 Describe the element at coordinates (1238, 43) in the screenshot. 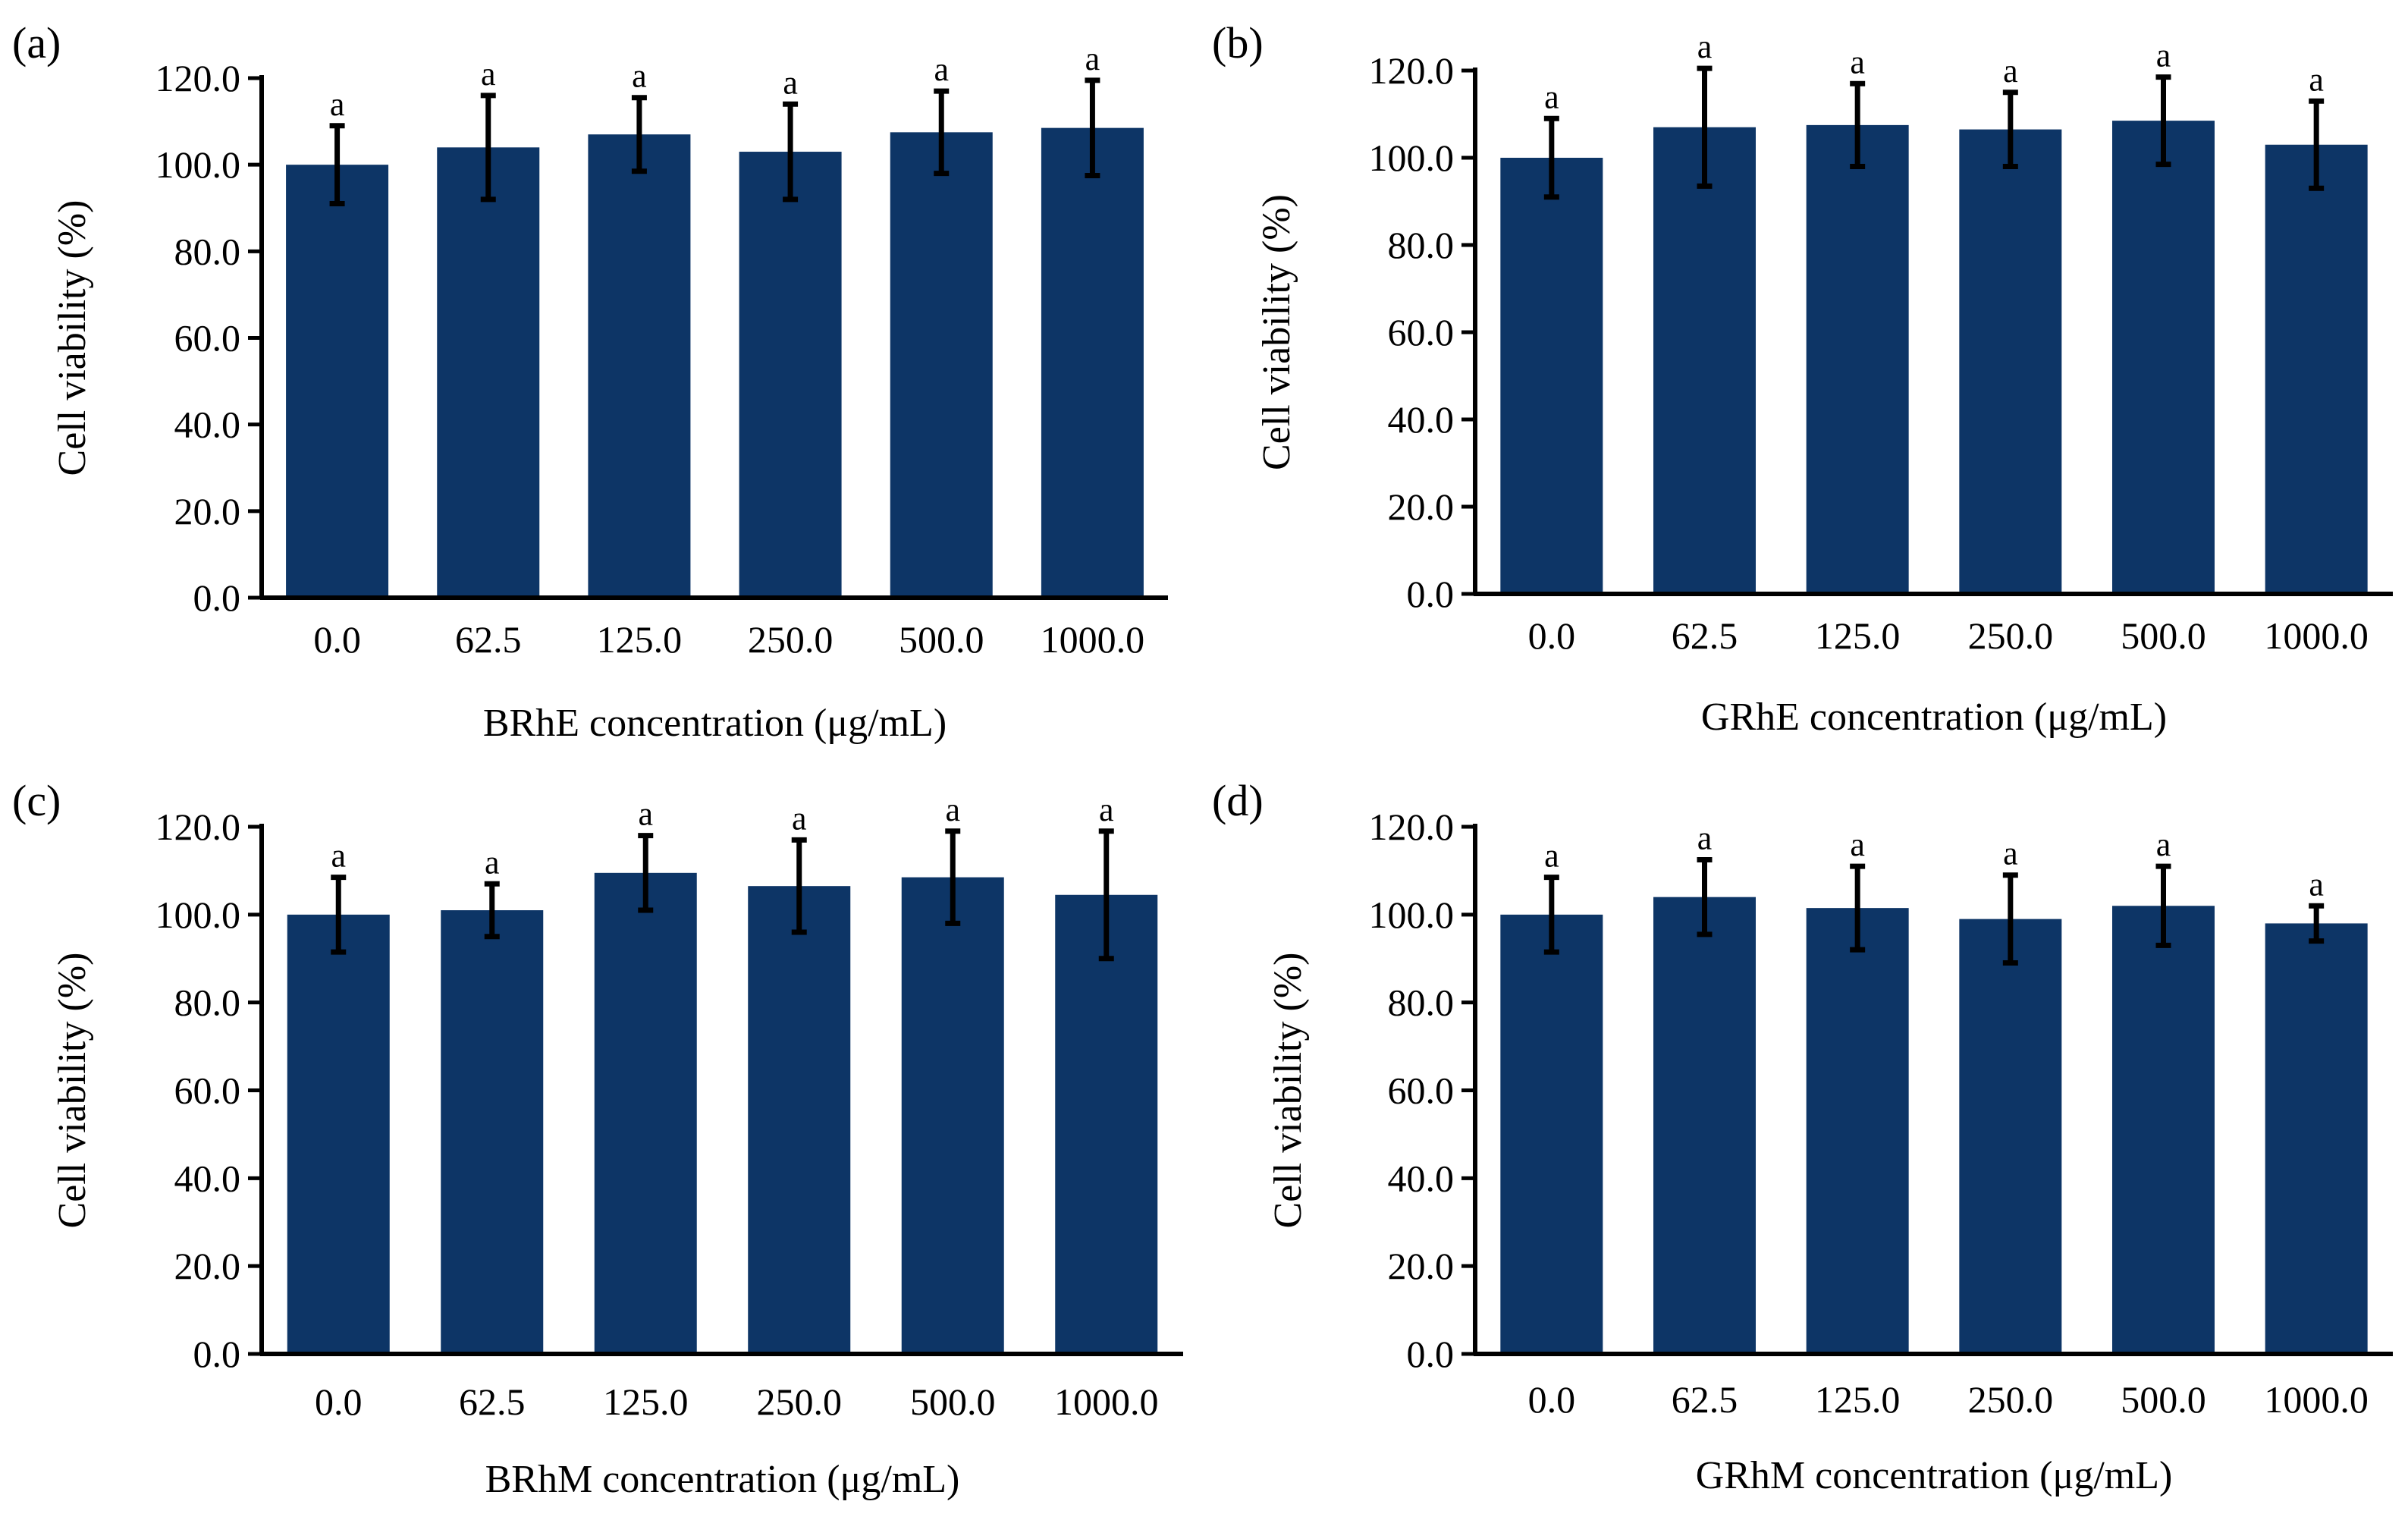

I see `panel-label: (b)` at that location.